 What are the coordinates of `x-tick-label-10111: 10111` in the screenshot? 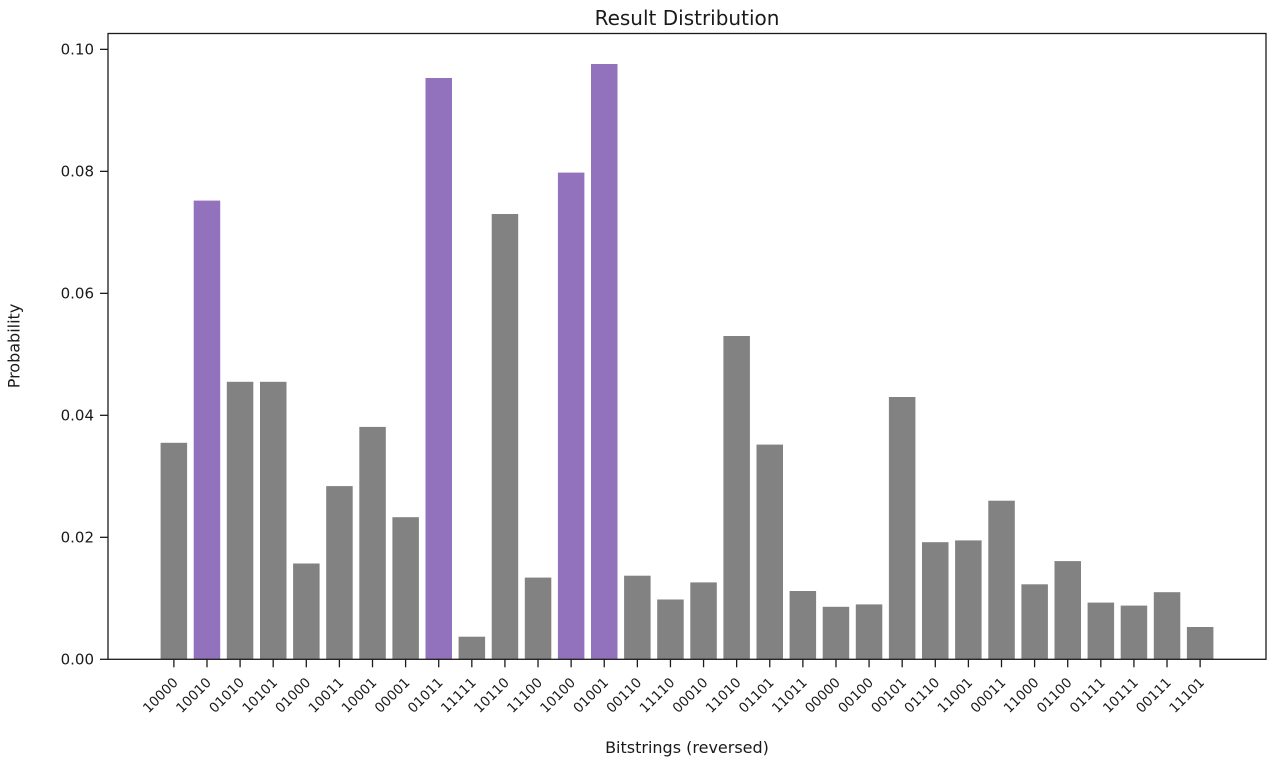 It's located at (1121, 696).